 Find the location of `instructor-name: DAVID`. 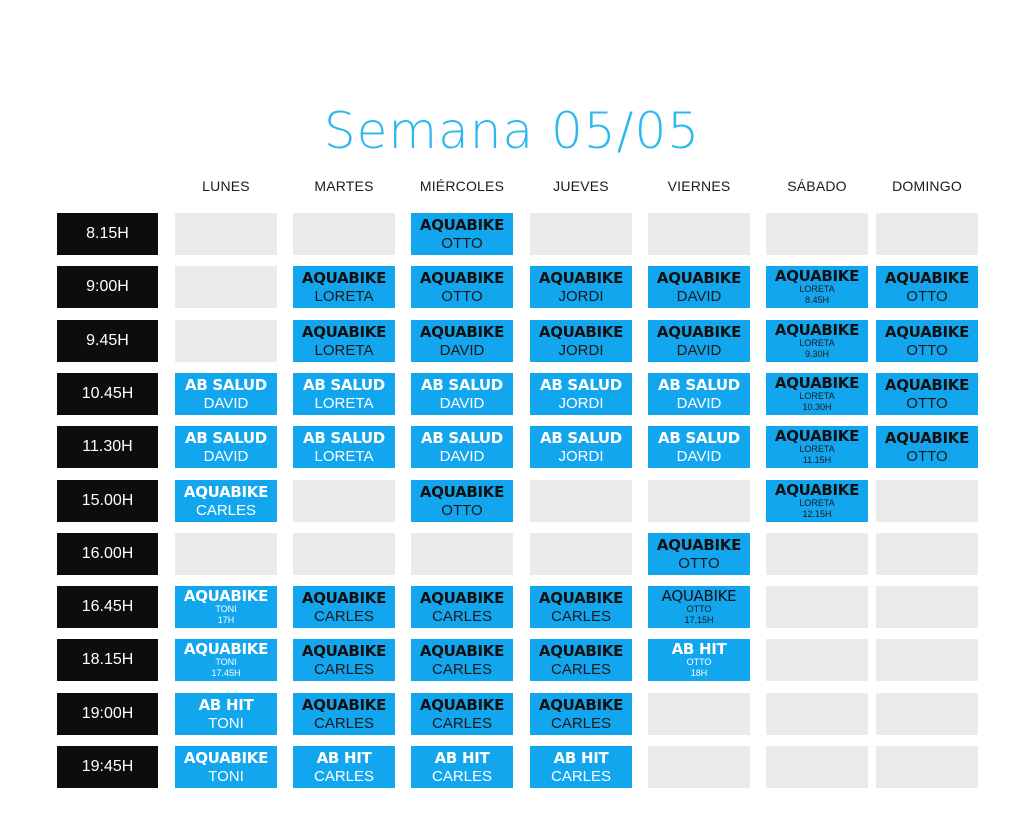

instructor-name: DAVID is located at coordinates (462, 403).